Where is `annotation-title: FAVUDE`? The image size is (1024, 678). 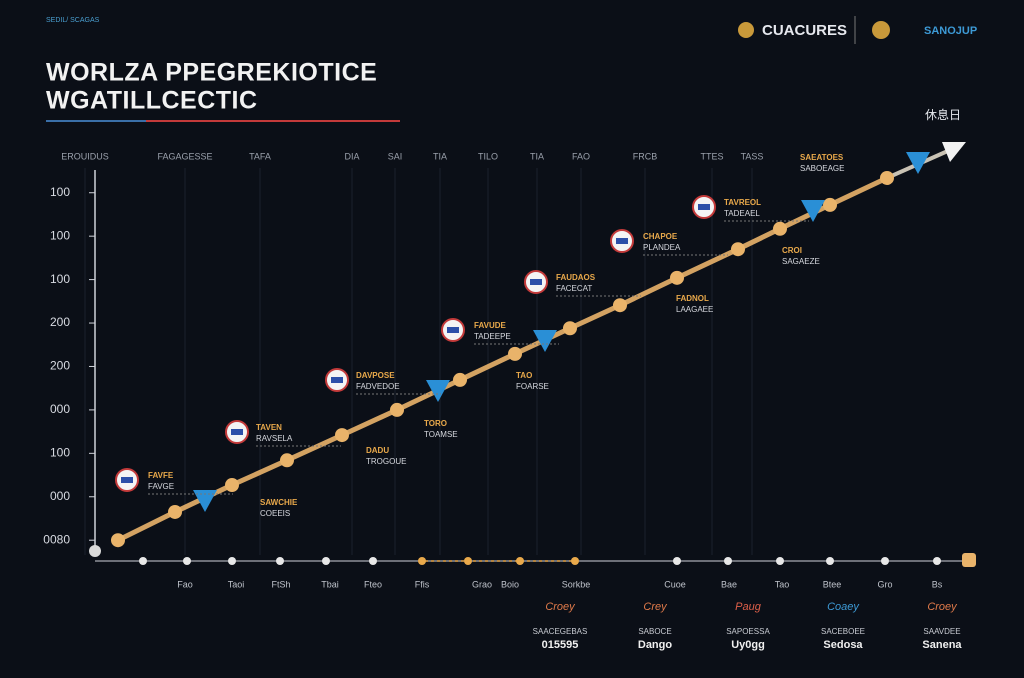 annotation-title: FAVUDE is located at coordinates (490, 325).